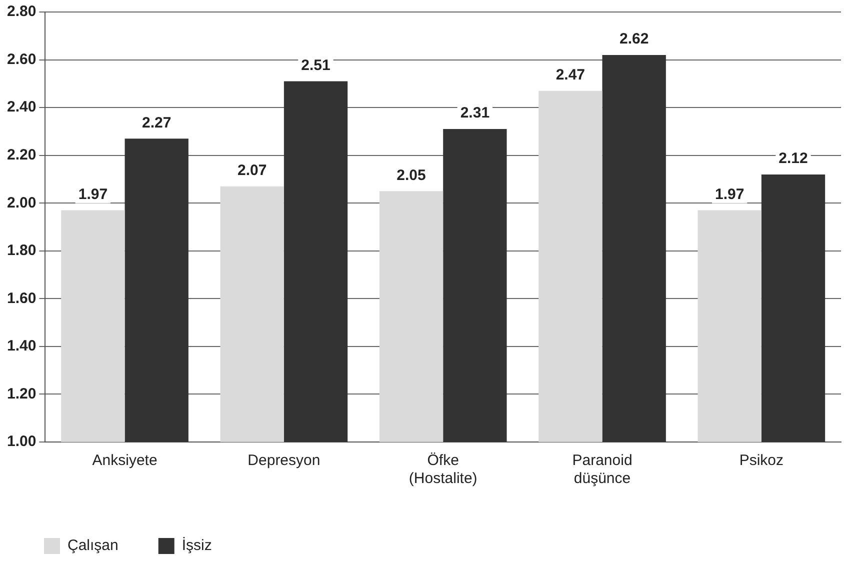 This screenshot has width=855, height=570. Describe the element at coordinates (21, 251) in the screenshot. I see `y-tick-label: 1.80` at that location.